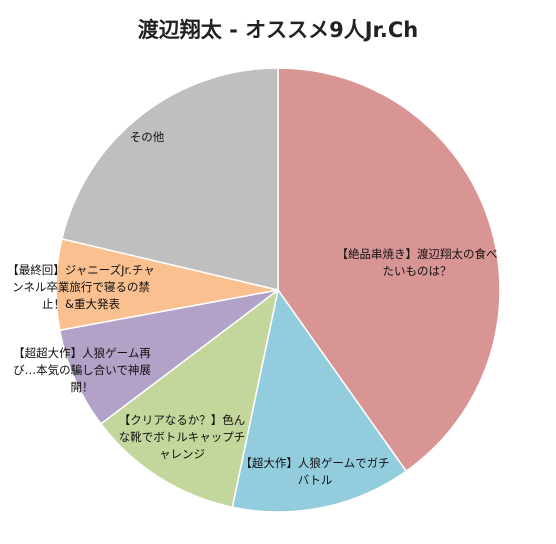  I want to click on slice-label-5: 【最終回】ジャニーズJr.チャンネル卒業旅行で寝るの禁止！&重大発表, so click(81, 287).